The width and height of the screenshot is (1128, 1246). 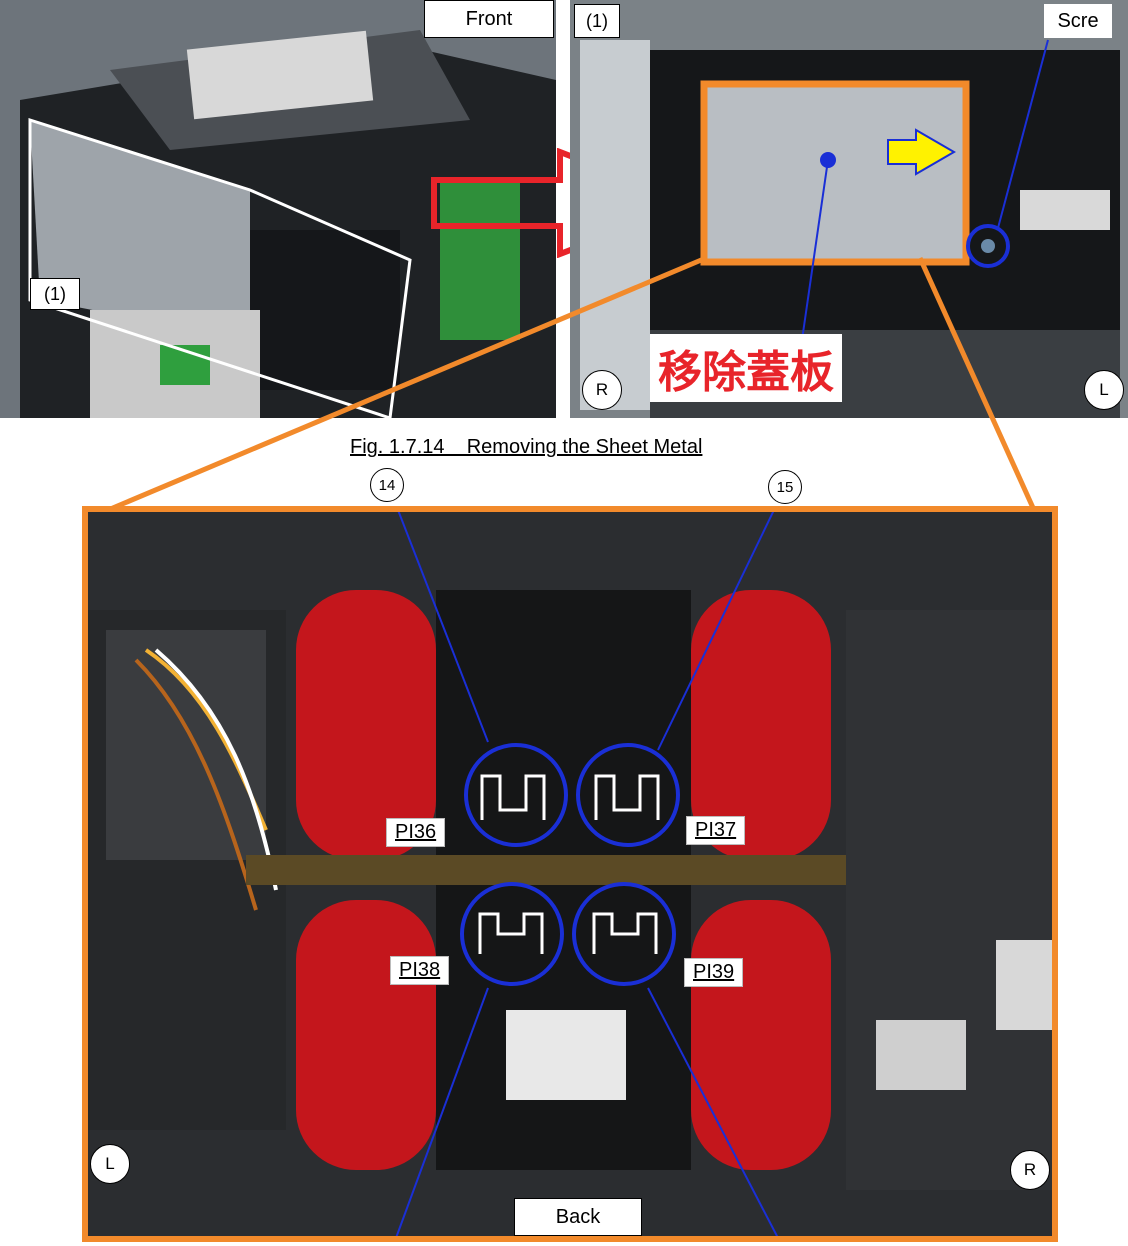 I want to click on back-label: Back, so click(x=578, y=1217).